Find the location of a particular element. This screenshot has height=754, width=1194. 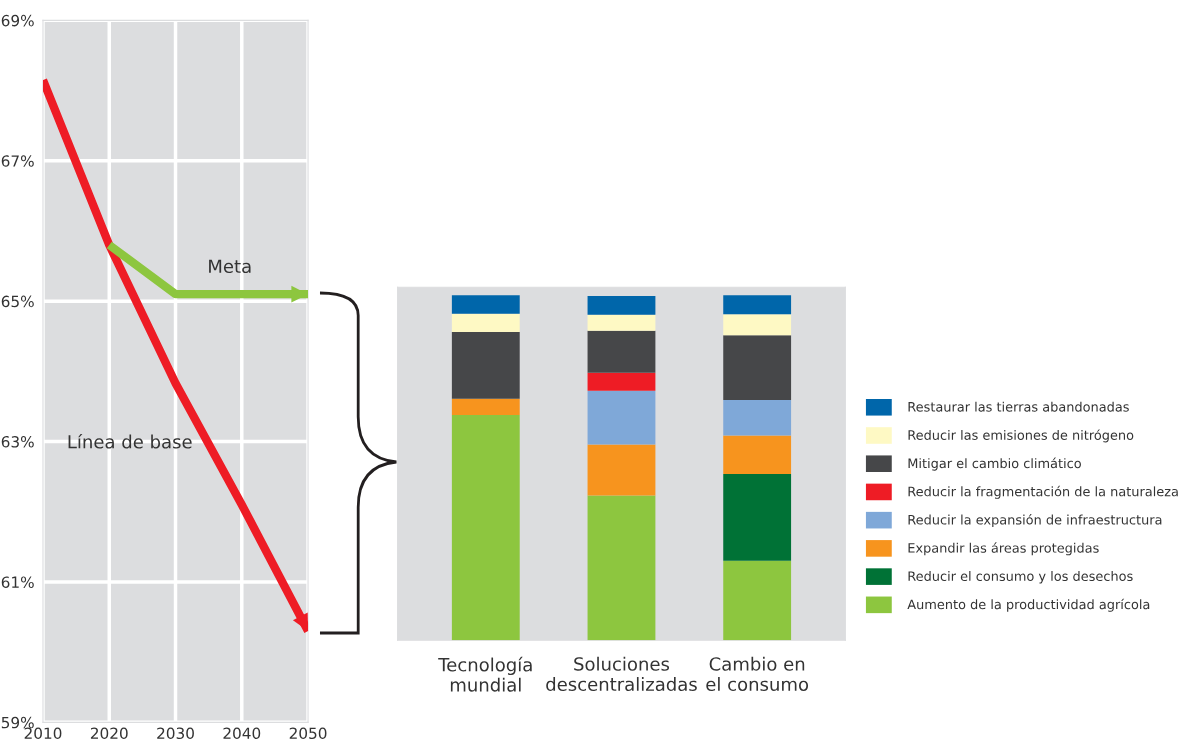

legend-label: Reducir el consumo y los desechos is located at coordinates (1020, 577).